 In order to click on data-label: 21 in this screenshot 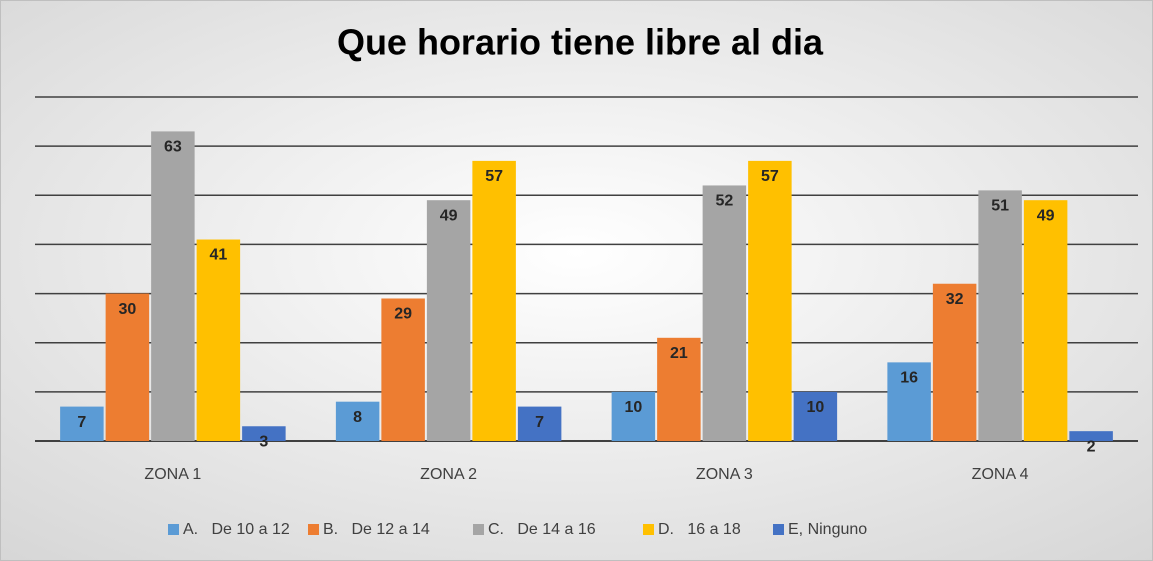, I will do `click(679, 353)`.